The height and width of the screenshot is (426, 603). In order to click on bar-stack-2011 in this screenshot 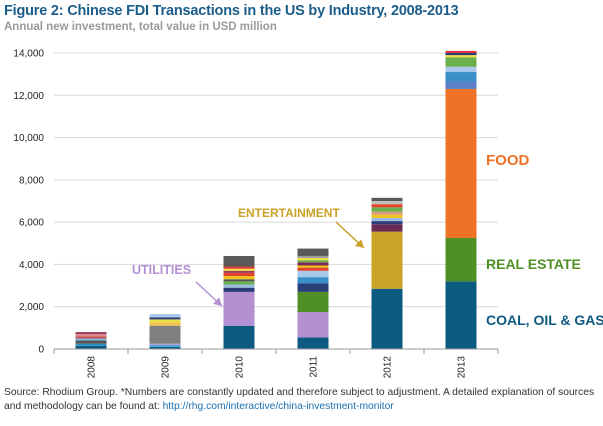, I will do `click(313, 298)`.